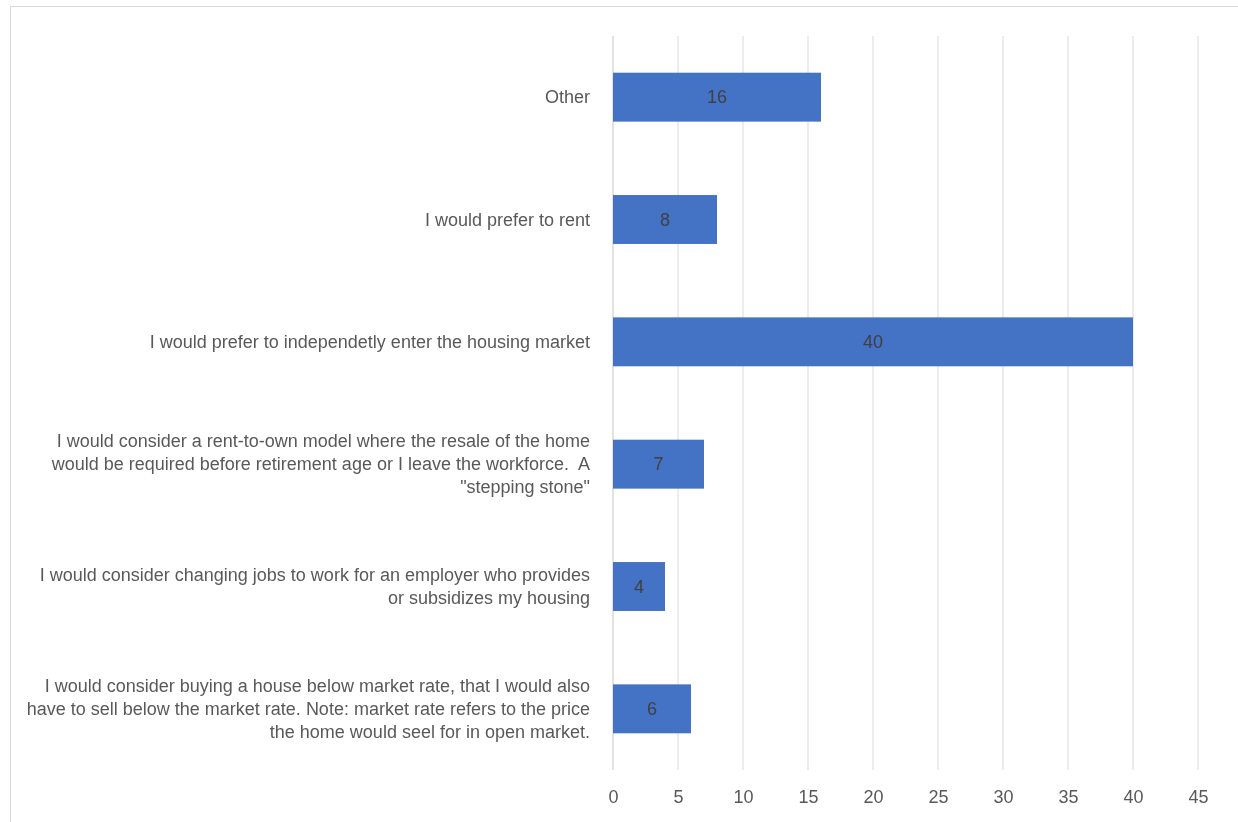 Image resolution: width=1238 pixels, height=822 pixels. I want to click on y-tick-label: I would prefer to rent, so click(507, 219).